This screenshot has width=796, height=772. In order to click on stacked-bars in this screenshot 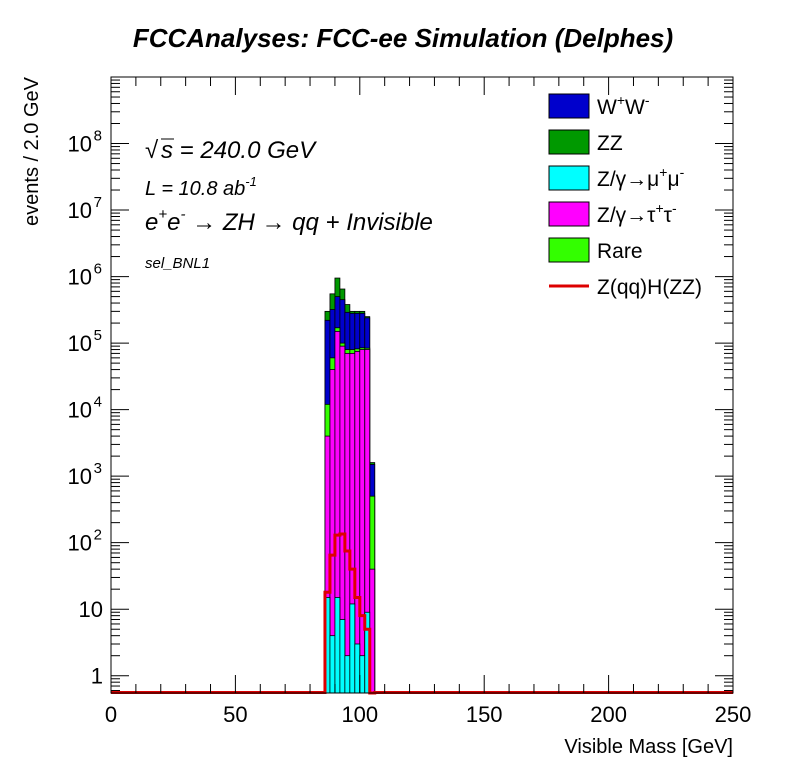, I will do `click(350, 485)`.